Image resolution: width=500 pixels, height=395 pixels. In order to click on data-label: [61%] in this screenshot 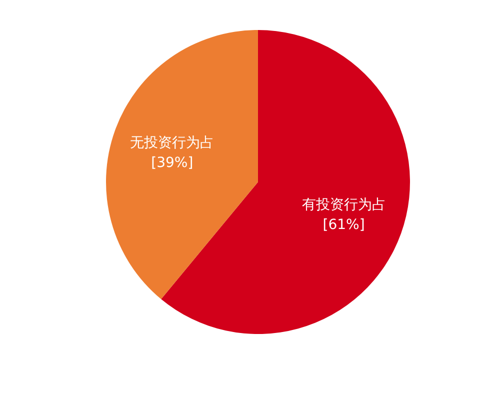, I will do `click(343, 224)`.